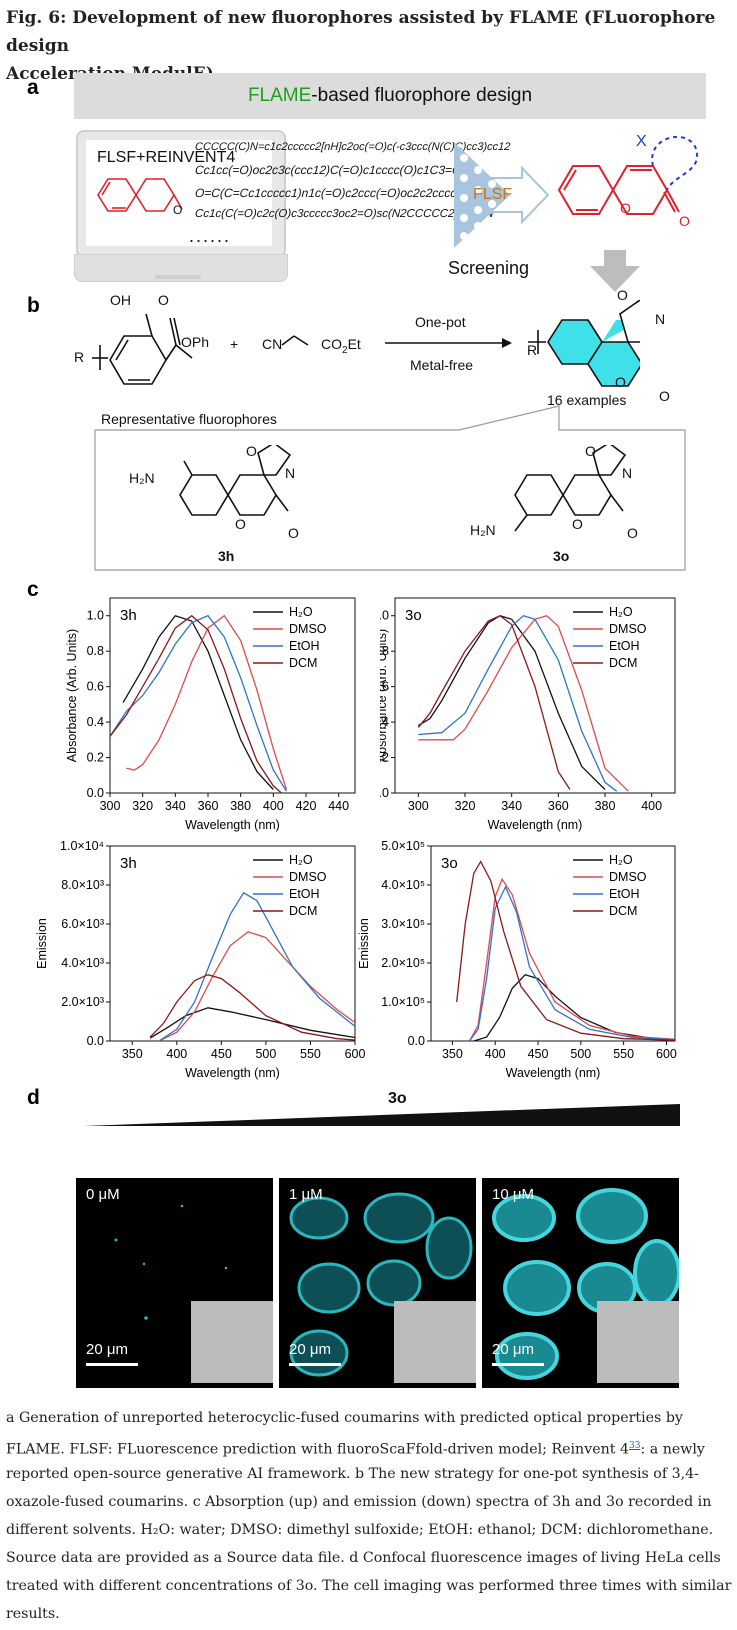 The height and width of the screenshot is (1630, 737). Describe the element at coordinates (301, 612) in the screenshot. I see `legend-label-0: H₂O` at that location.